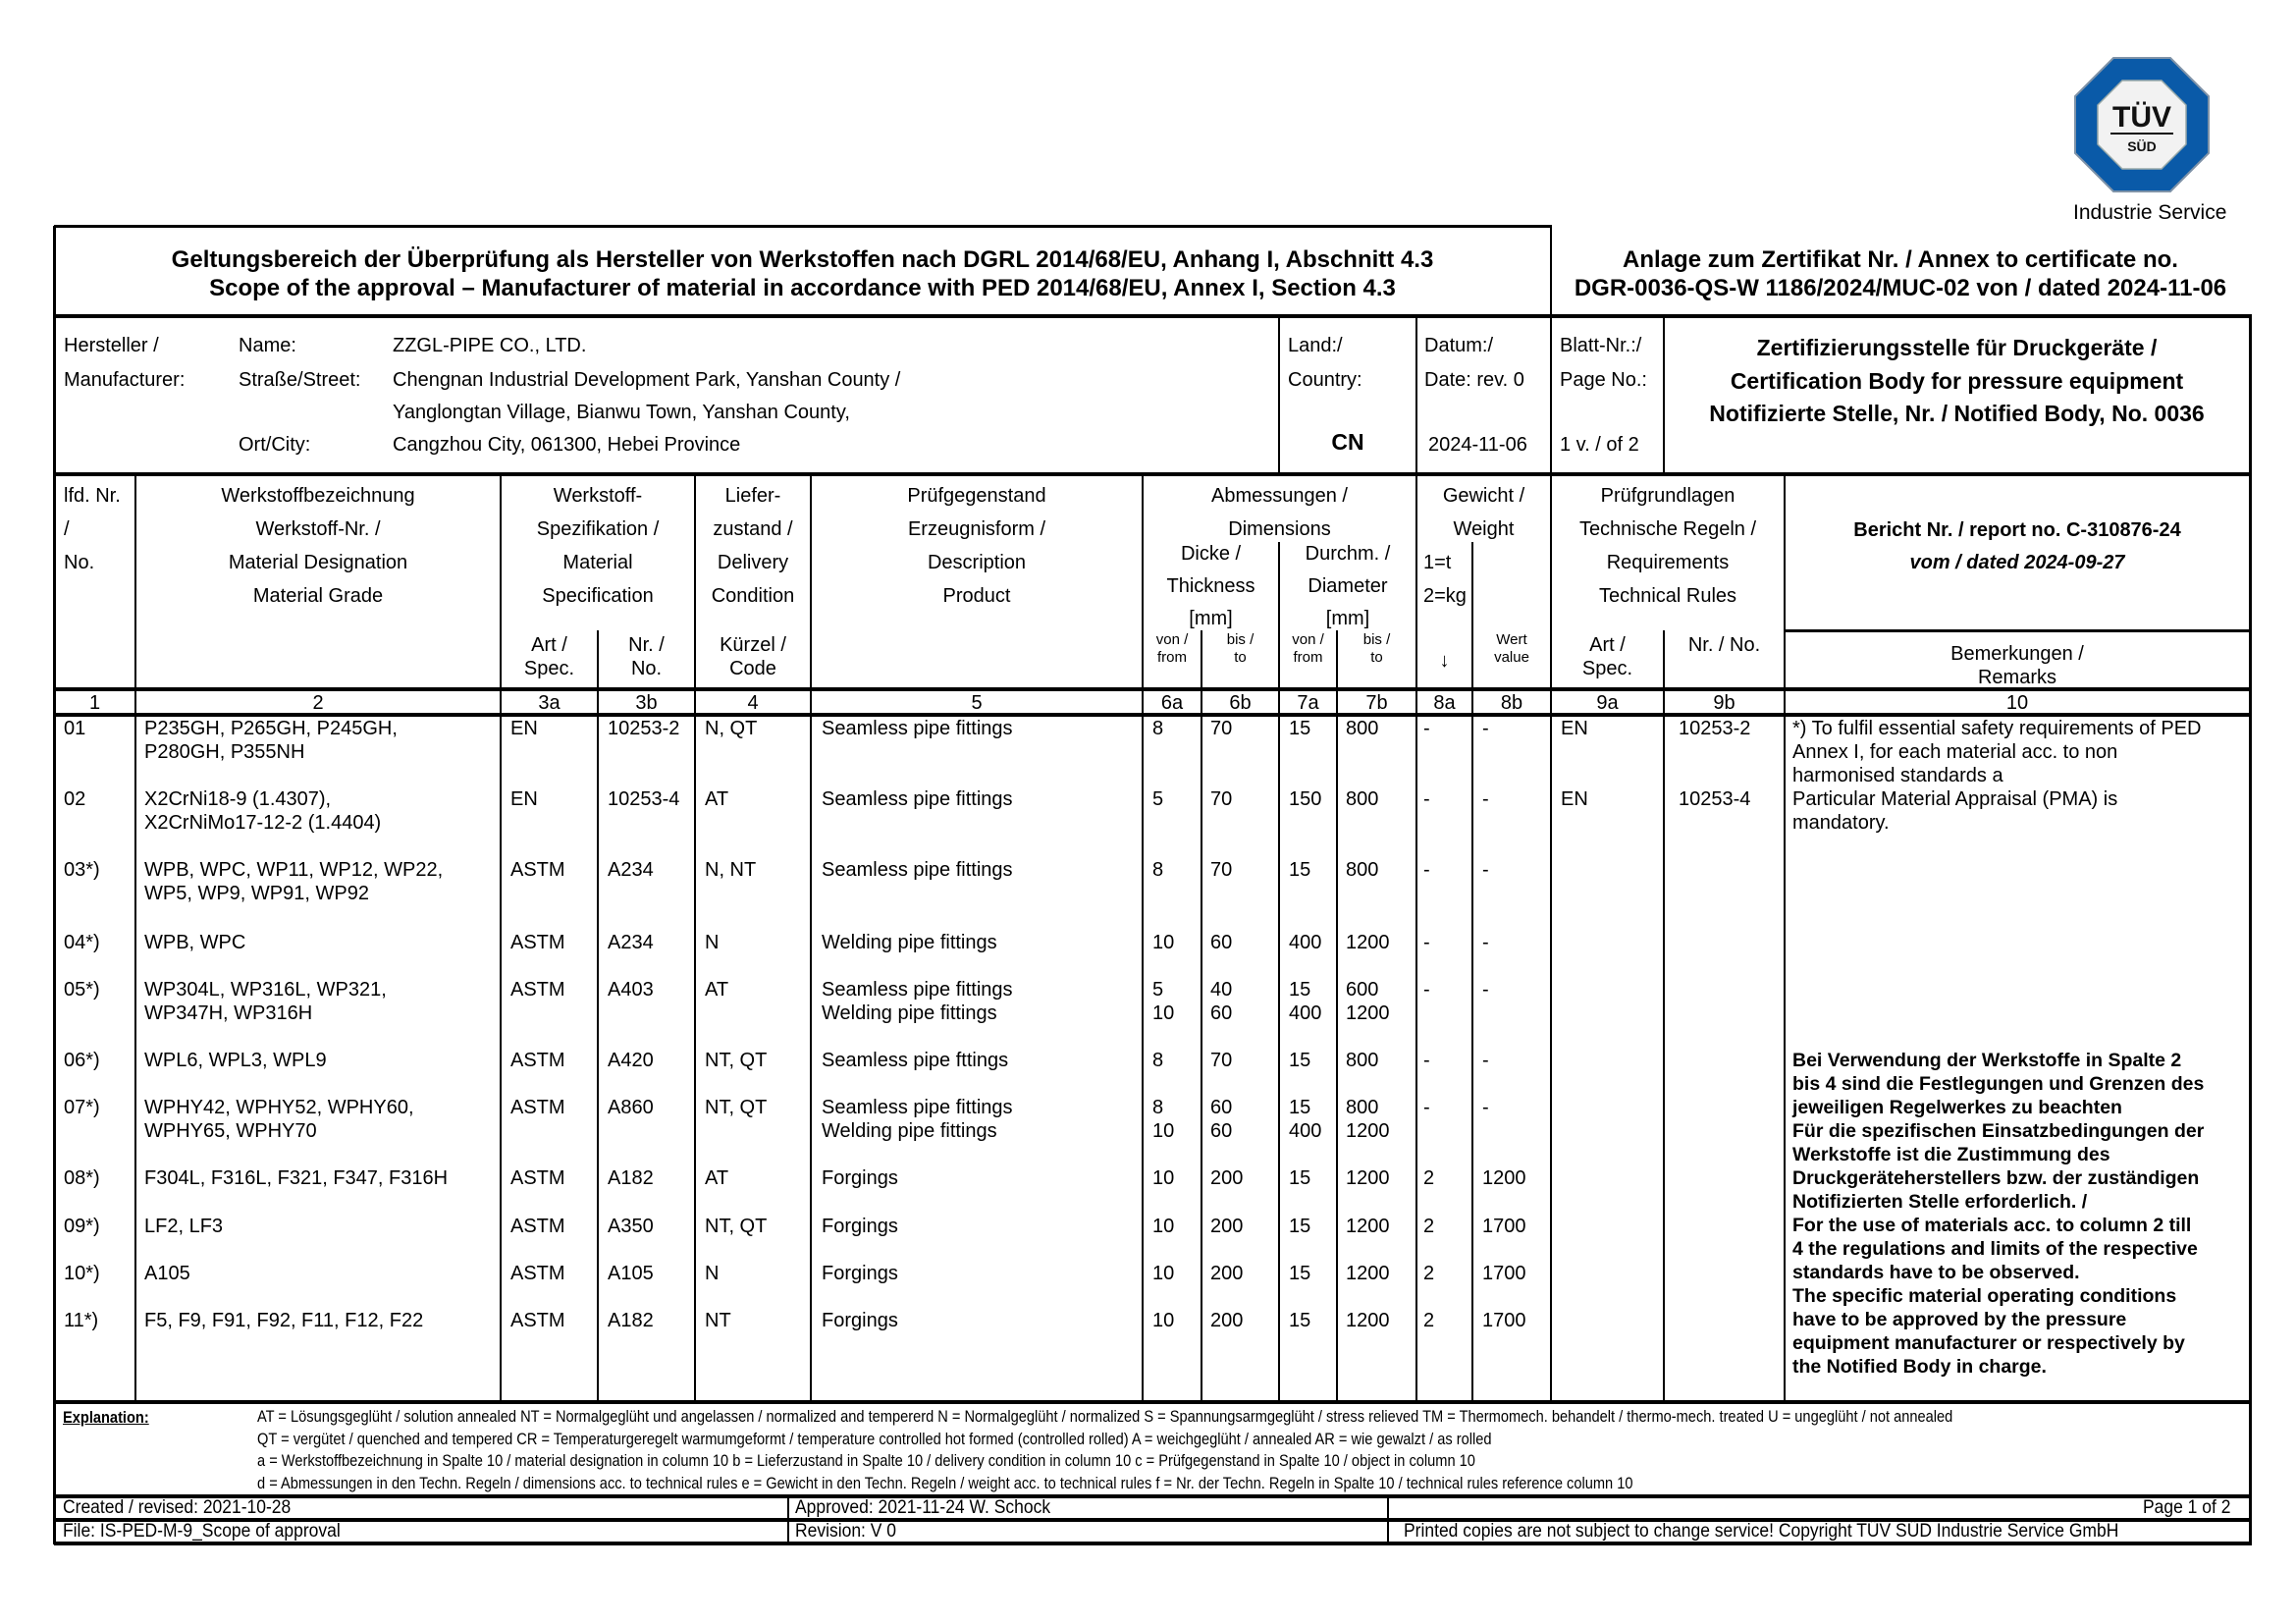  What do you see at coordinates (1429, 1273) in the screenshot?
I see `cell-w-unit: 2` at bounding box center [1429, 1273].